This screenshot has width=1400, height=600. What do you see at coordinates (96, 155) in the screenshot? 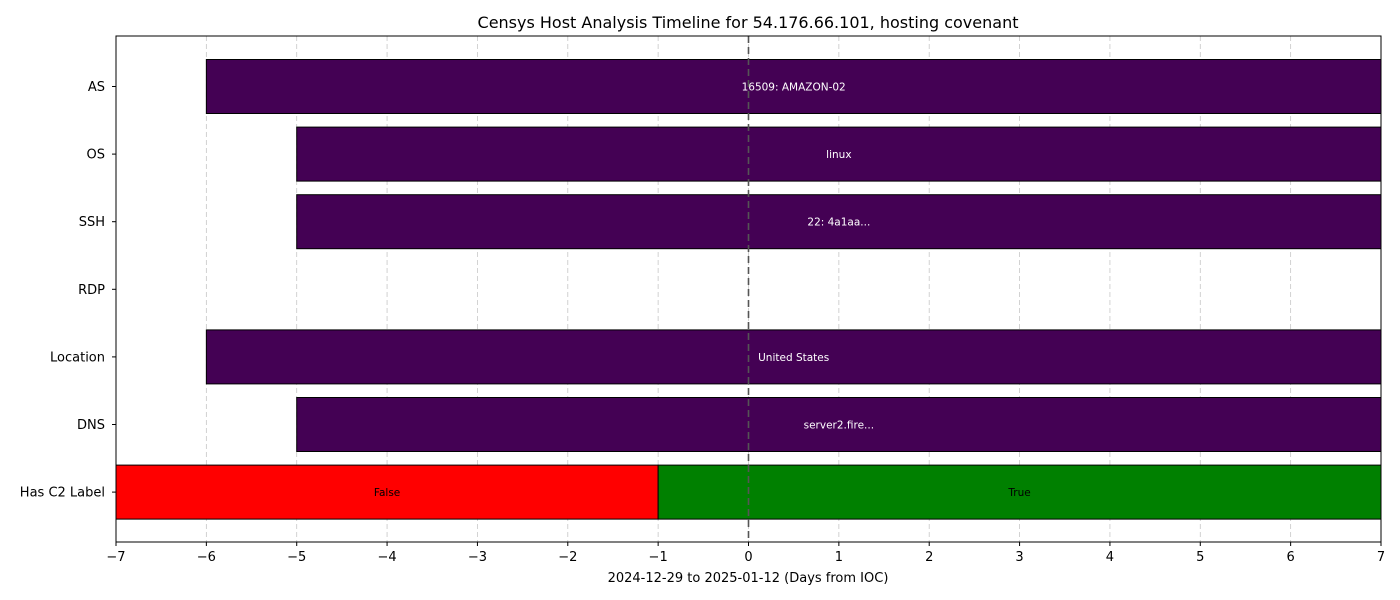
I see `y-tick-label: OS` at bounding box center [96, 155].